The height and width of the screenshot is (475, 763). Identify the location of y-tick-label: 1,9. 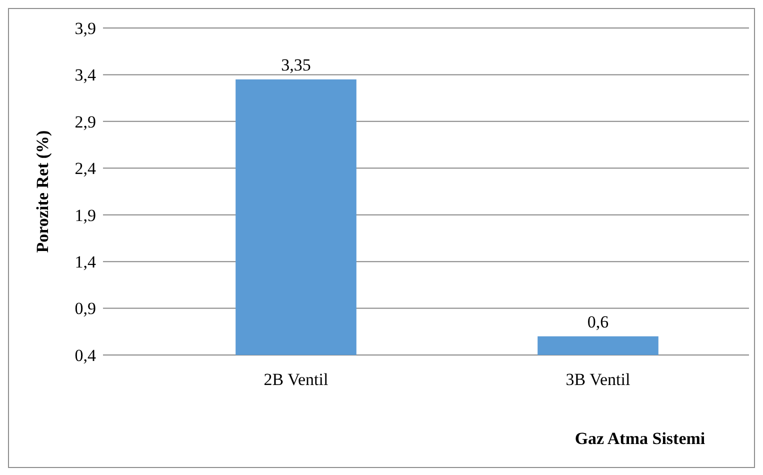
(85, 215).